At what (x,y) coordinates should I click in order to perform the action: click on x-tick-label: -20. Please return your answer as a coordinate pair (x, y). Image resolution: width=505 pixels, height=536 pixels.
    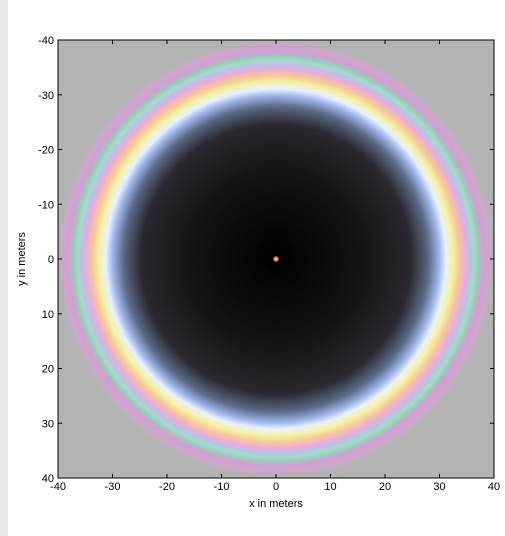
    Looking at the image, I should click on (167, 487).